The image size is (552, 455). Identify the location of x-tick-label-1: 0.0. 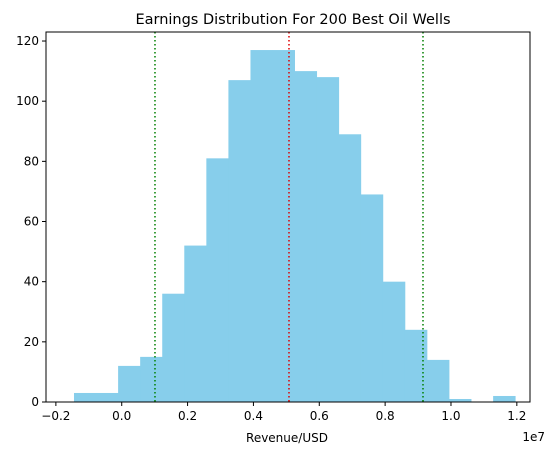
(121, 416).